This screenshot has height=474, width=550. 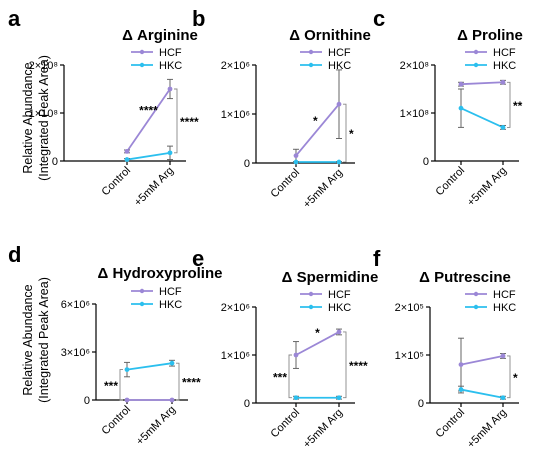 What do you see at coordinates (414, 114) in the screenshot?
I see `y-tick-label: 1×10⁸` at bounding box center [414, 114].